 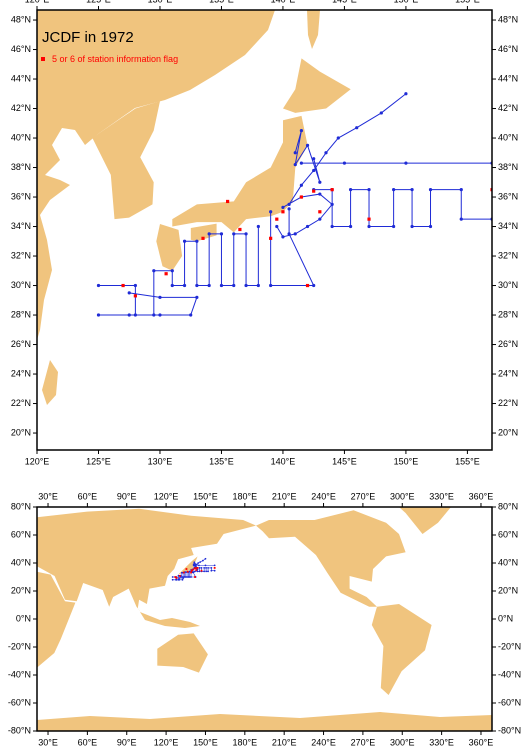 I want to click on x-tick-label: 210°E, so click(x=284, y=742).